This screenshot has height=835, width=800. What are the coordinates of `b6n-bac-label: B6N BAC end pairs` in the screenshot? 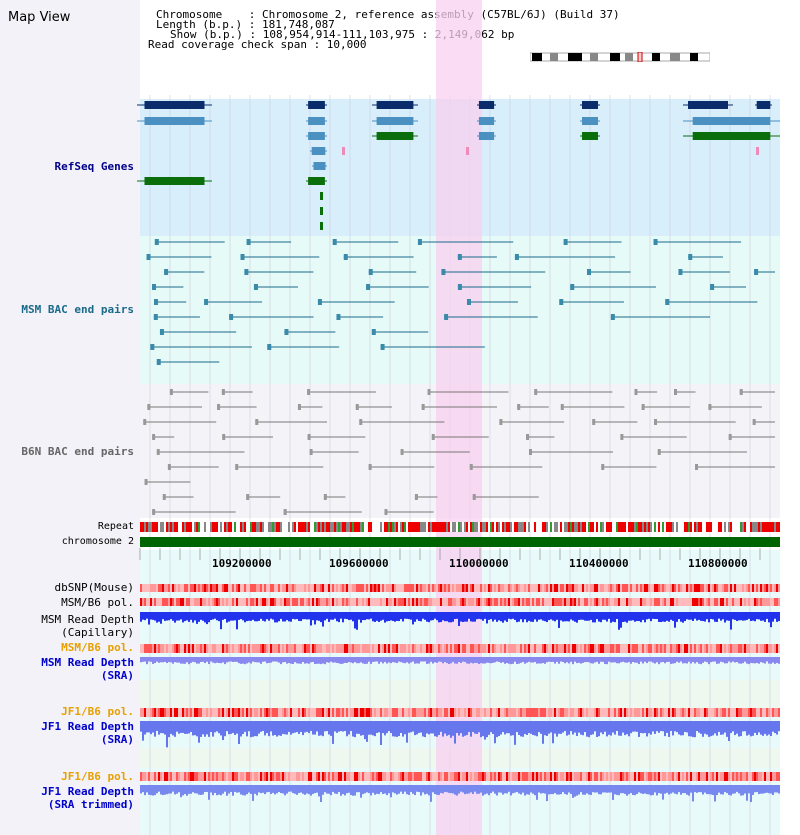 It's located at (77, 451).